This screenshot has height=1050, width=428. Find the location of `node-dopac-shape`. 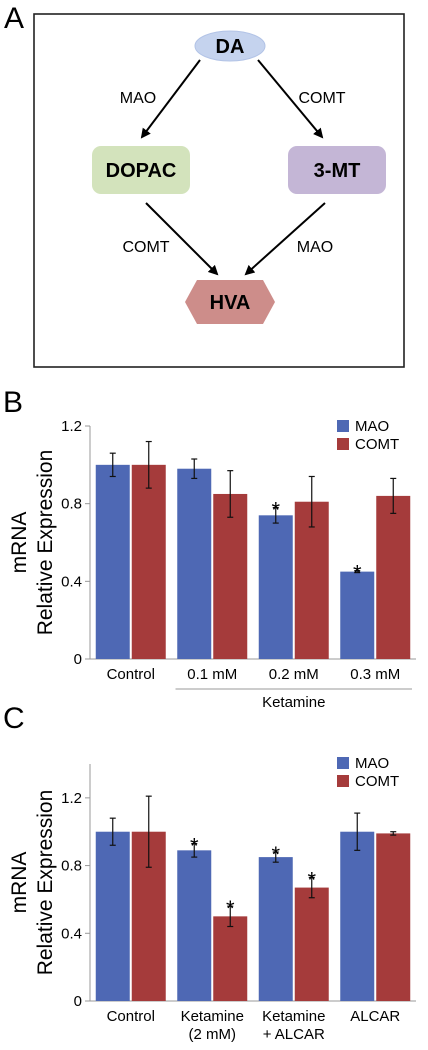

node-dopac-shape is located at coordinates (141, 170).